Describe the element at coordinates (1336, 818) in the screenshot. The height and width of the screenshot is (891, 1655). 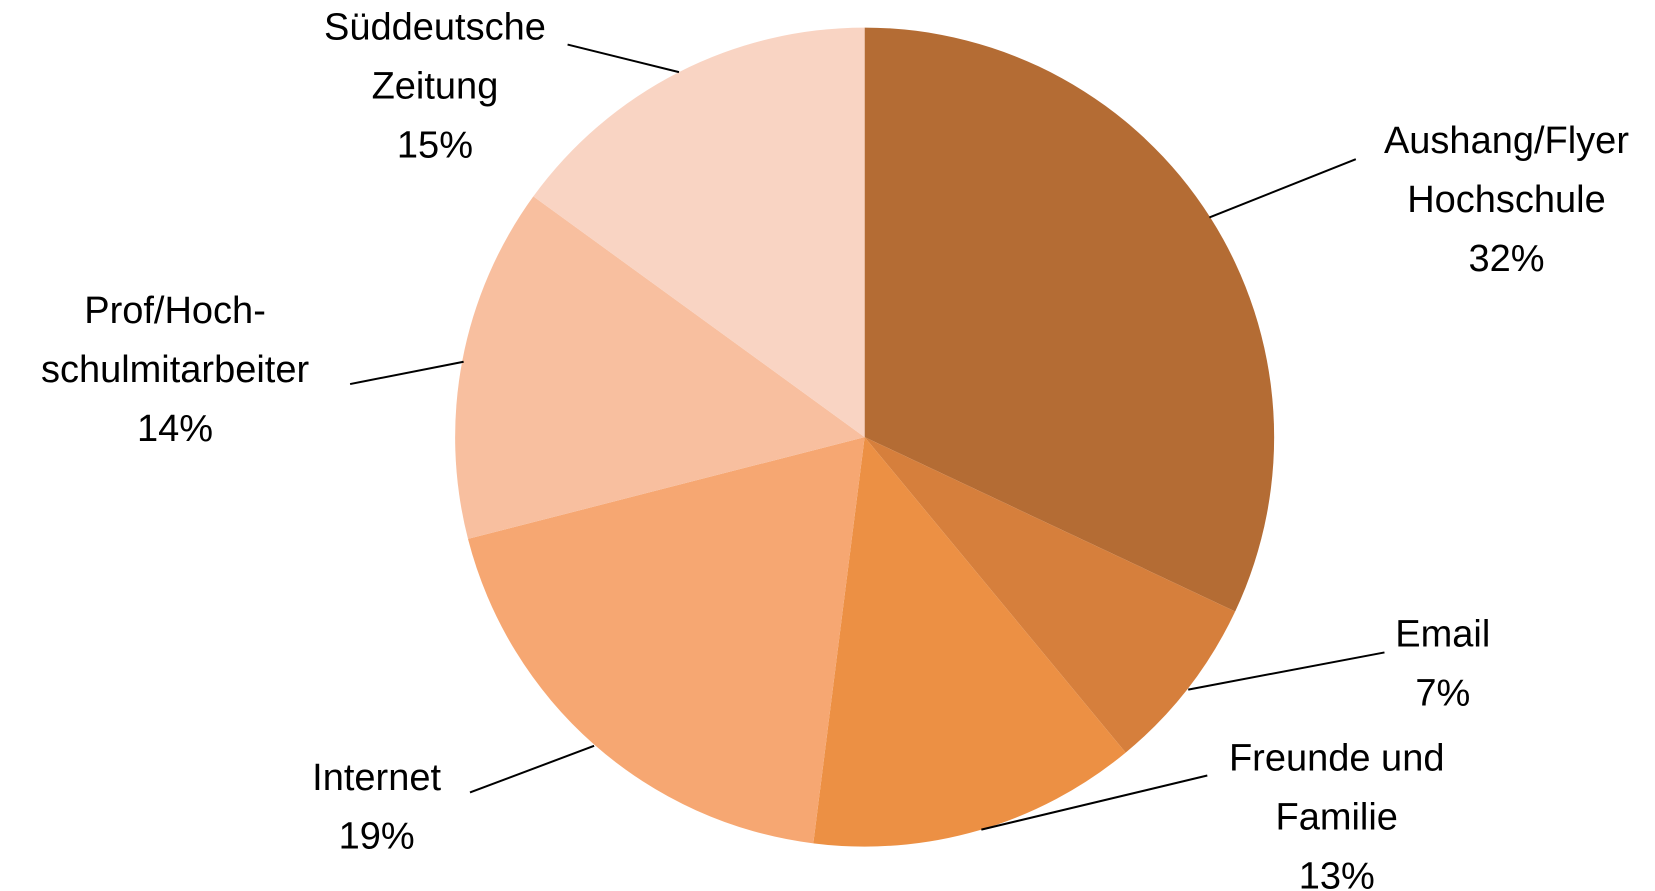
I see `label-line: Familie` at that location.